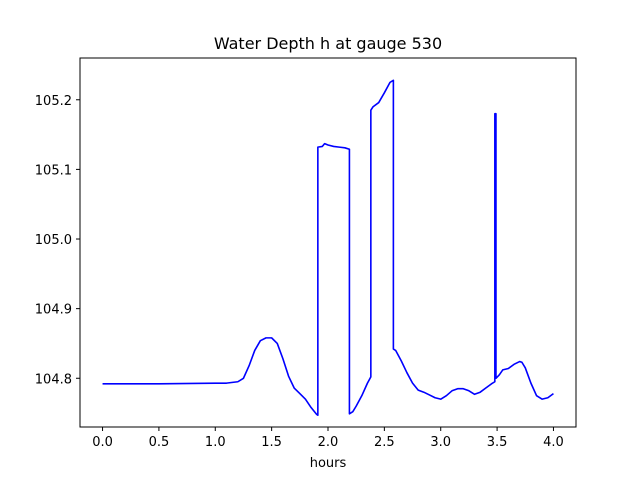 The height and width of the screenshot is (480, 640). I want to click on x-tick-label: 3.0, so click(440, 442).